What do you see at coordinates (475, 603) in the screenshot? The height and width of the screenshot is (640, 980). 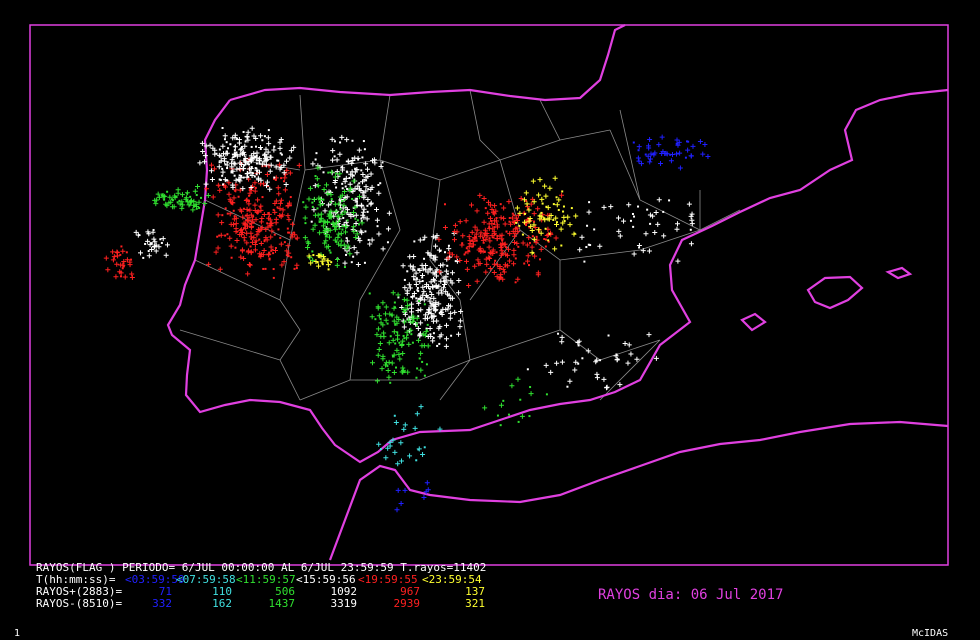 I see `negative-count: 321` at bounding box center [475, 603].